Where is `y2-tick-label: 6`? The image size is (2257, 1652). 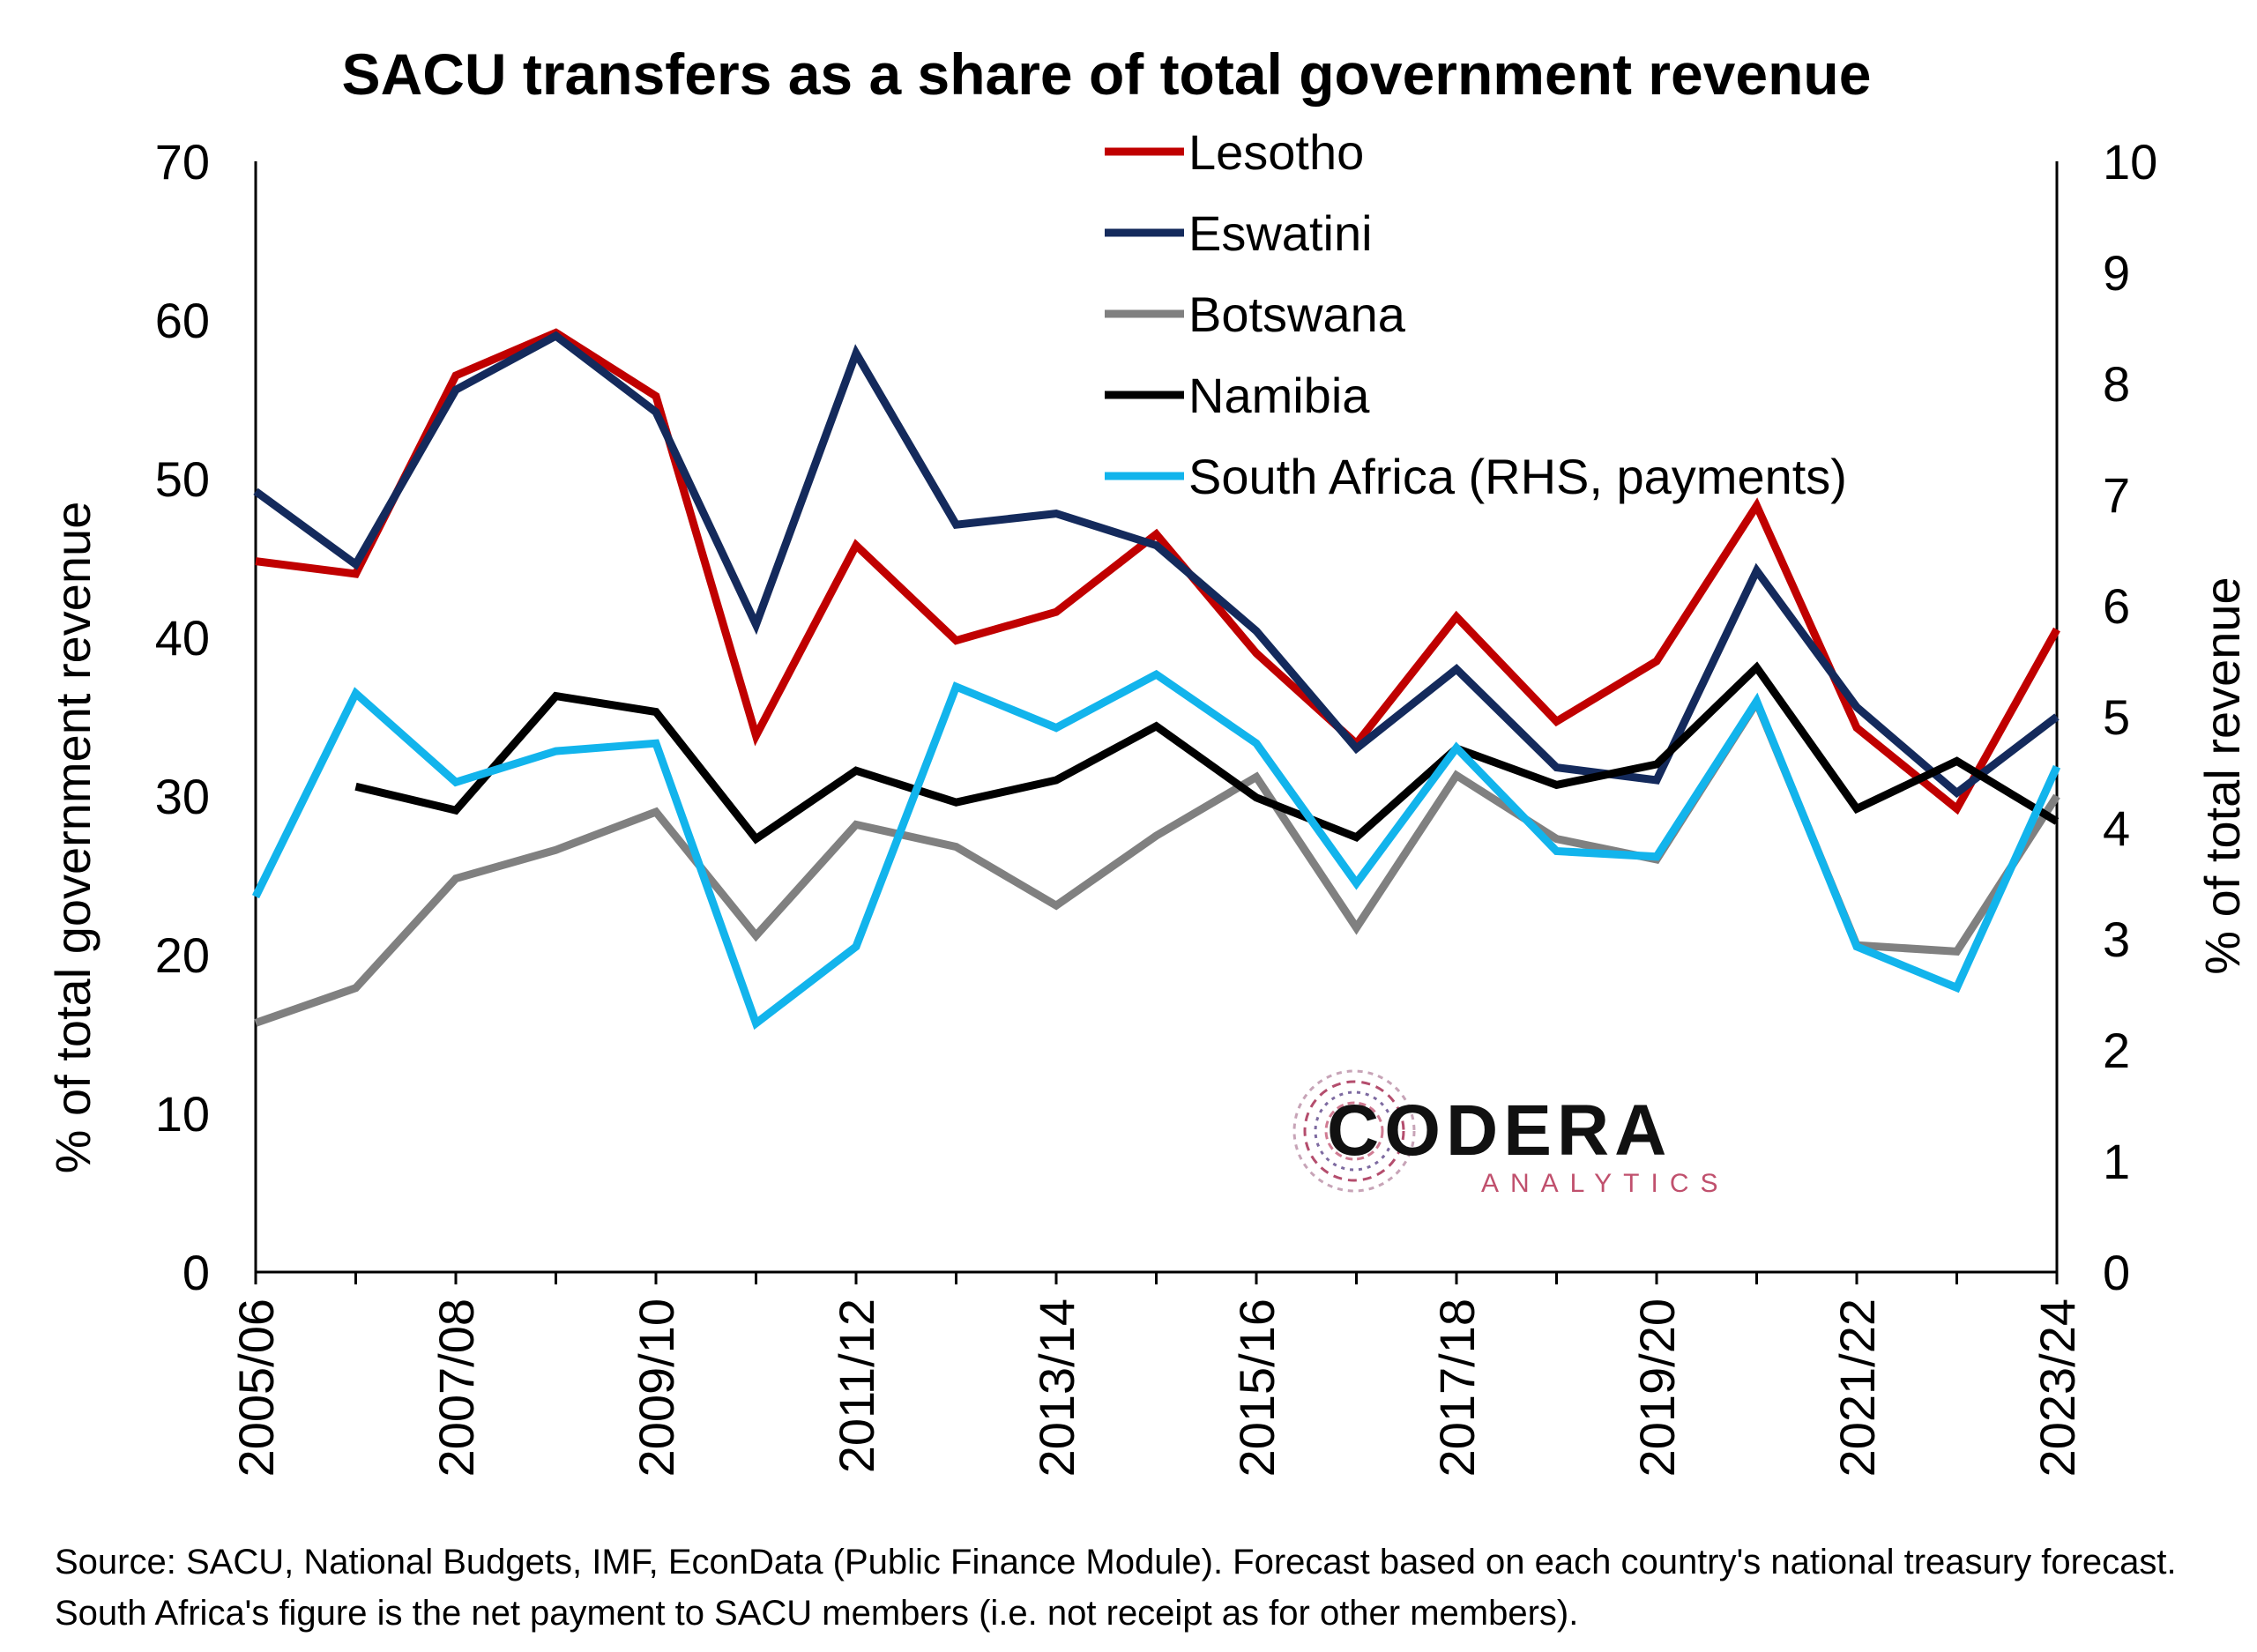
y2-tick-label: 6 is located at coordinates (2116, 606).